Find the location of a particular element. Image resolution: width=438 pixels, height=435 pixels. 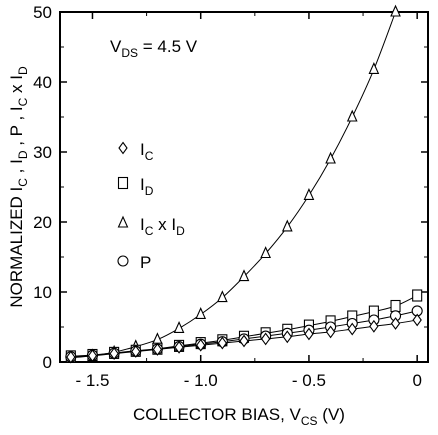

legend-label-square: ID is located at coordinates (147, 186).